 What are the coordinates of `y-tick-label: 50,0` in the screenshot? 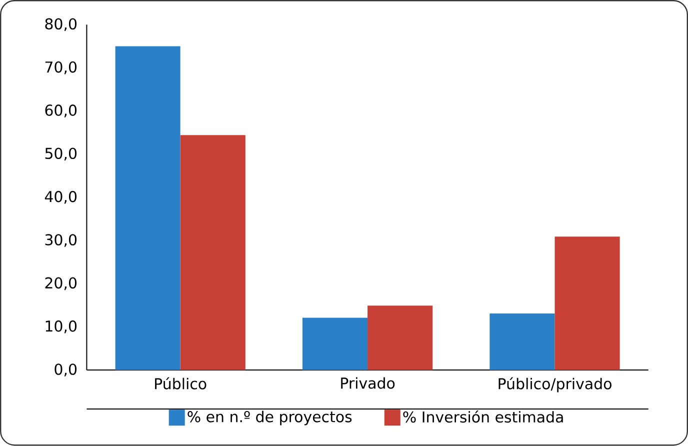 It's located at (61, 154).